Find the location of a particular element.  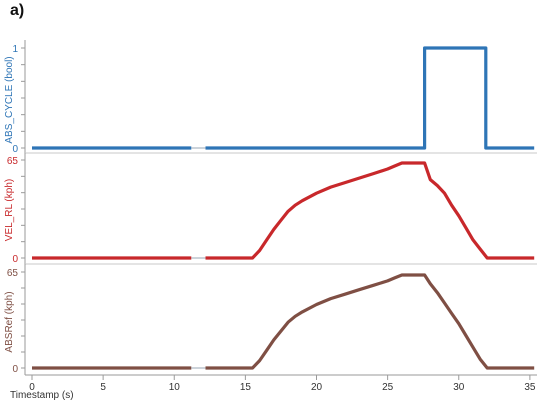

y-axis-label: ABS_CYCLE (bool) is located at coordinates (9, 99).